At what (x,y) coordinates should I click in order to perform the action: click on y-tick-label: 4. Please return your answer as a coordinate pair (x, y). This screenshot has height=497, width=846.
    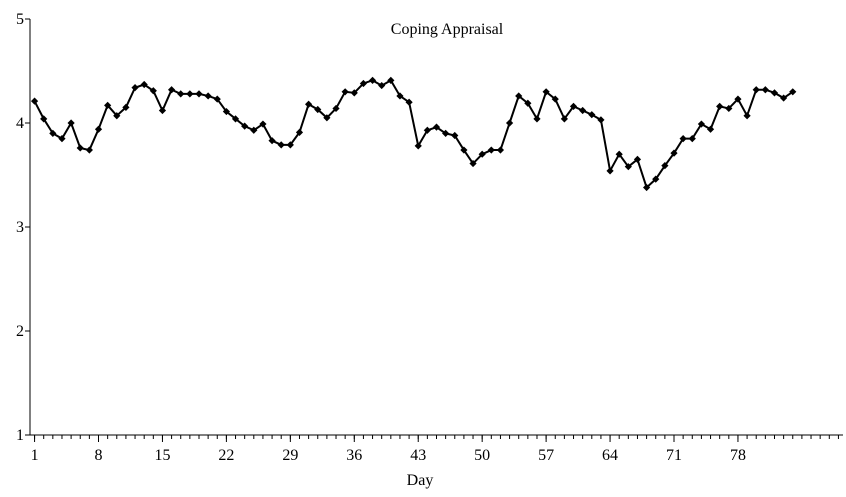
    Looking at the image, I should click on (20, 123).